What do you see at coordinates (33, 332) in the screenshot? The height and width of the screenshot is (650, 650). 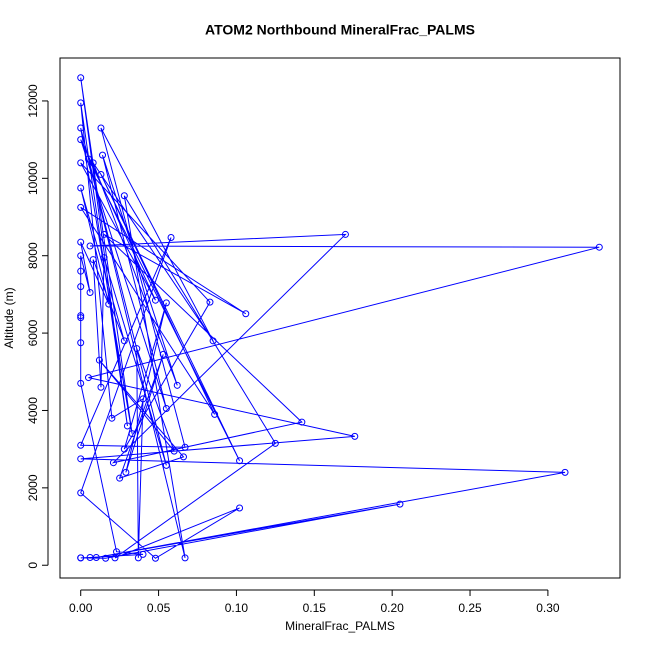 I see `y-tick-label: 6000` at bounding box center [33, 332].